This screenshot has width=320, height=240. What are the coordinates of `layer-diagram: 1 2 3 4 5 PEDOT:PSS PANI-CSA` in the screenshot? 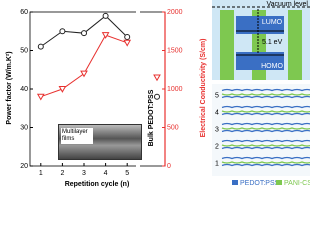 It's located at (261, 135).